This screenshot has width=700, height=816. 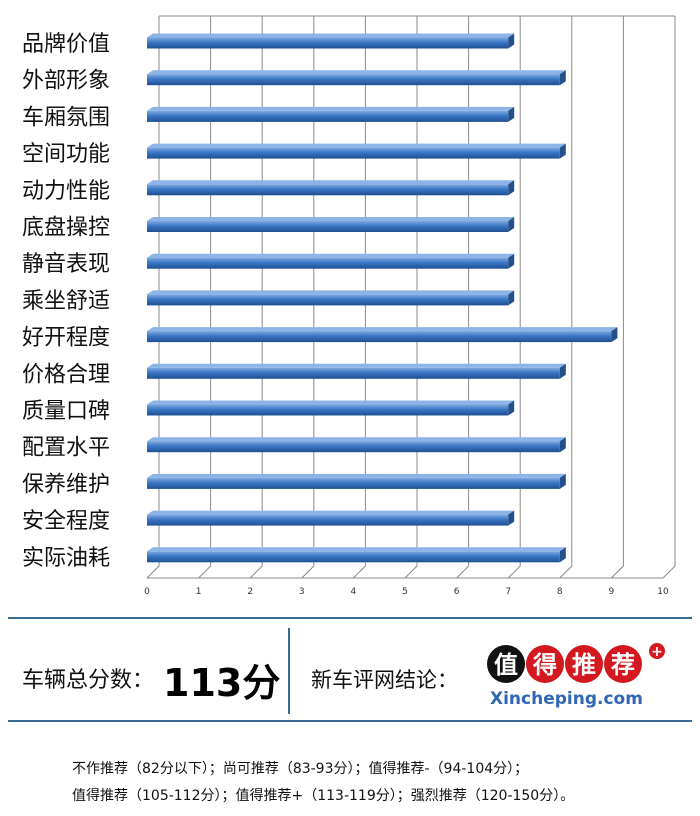 What do you see at coordinates (663, 592) in the screenshot?
I see `x-tick-label: 10` at bounding box center [663, 592].